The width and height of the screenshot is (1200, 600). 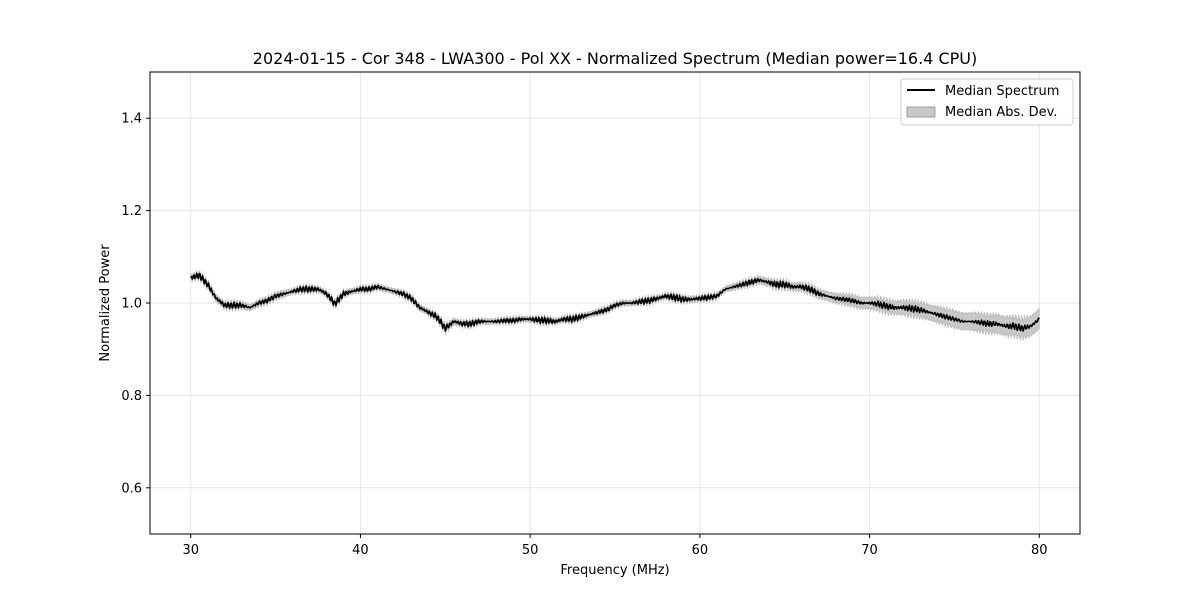 I want to click on x-axis-label: Frequency (MHz), so click(x=614, y=570).